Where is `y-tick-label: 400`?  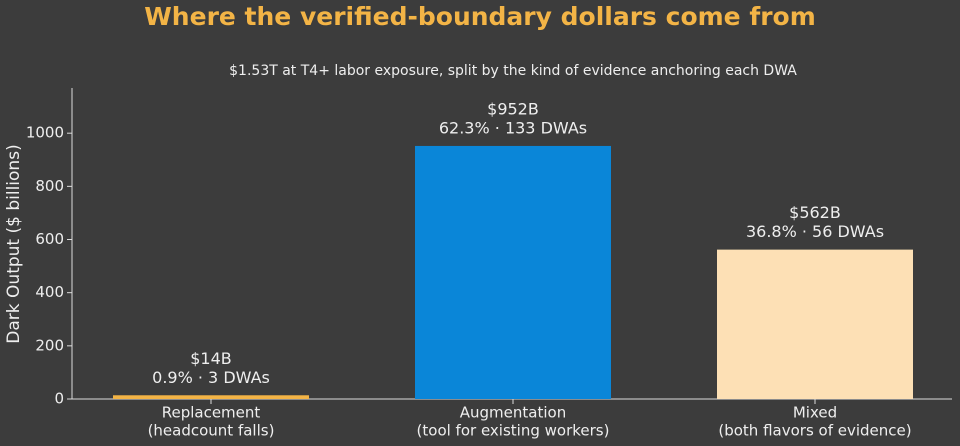
y-tick-label: 400 is located at coordinates (49, 292).